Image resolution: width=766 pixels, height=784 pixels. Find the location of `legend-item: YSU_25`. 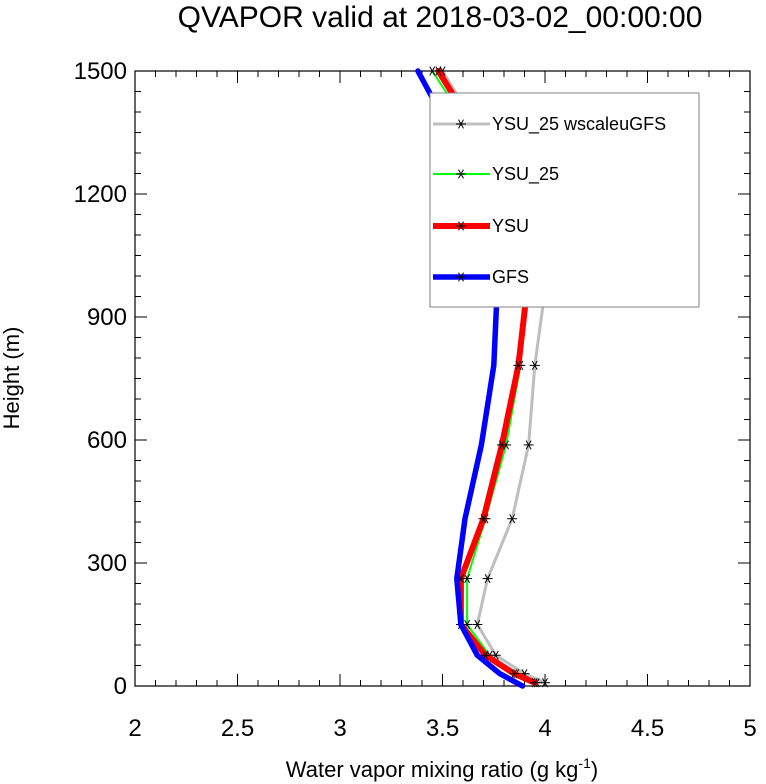

legend-item: YSU_25 is located at coordinates (496, 174).